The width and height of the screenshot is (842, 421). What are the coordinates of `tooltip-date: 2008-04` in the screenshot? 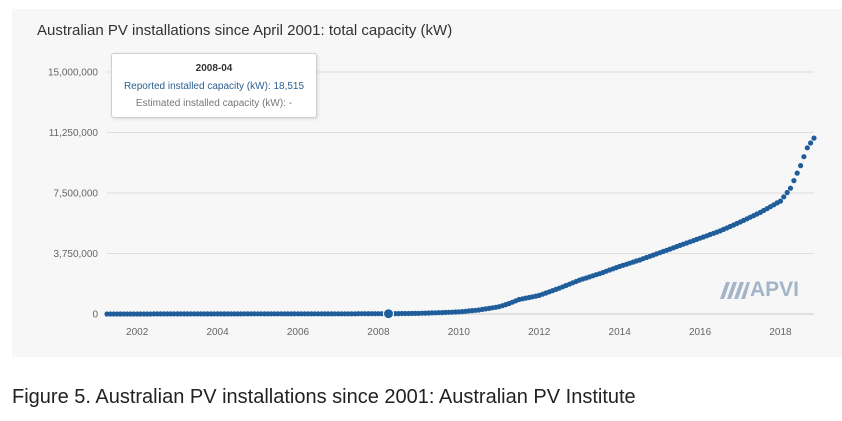 It's located at (214, 68).